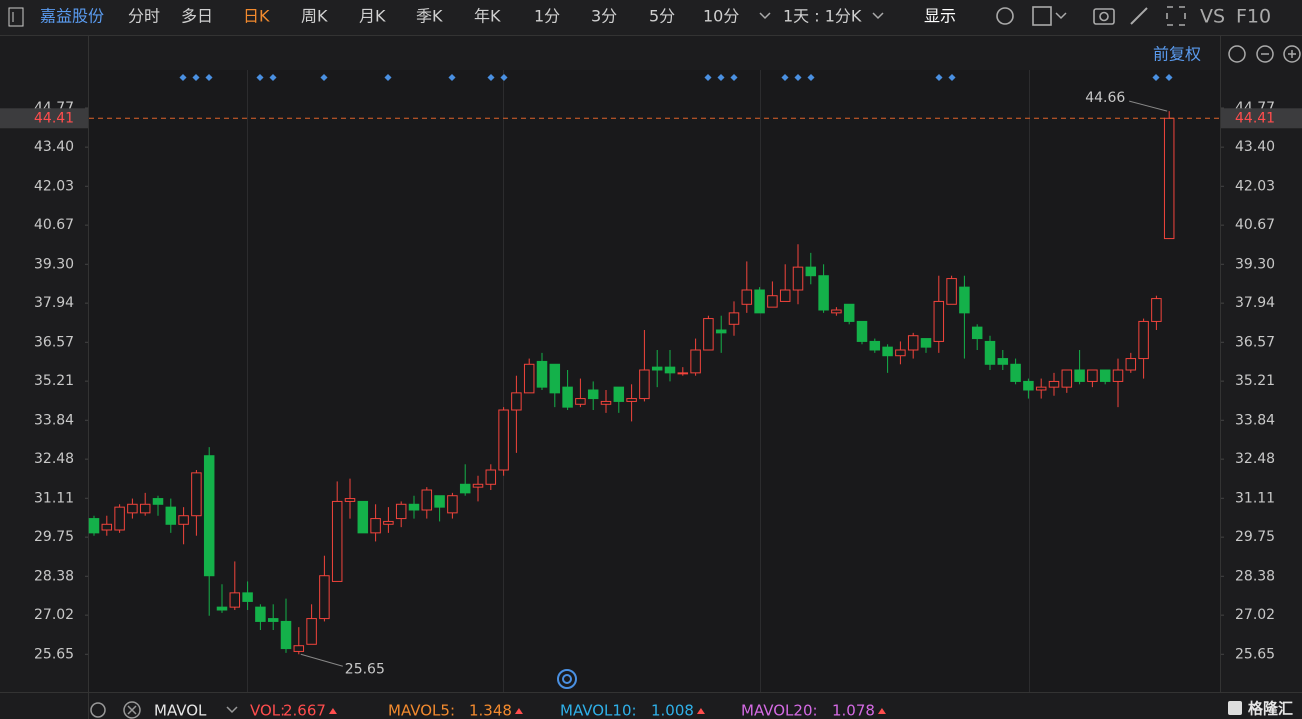  What do you see at coordinates (1177, 54) in the screenshot?
I see `adjust-mode: 前复权` at bounding box center [1177, 54].